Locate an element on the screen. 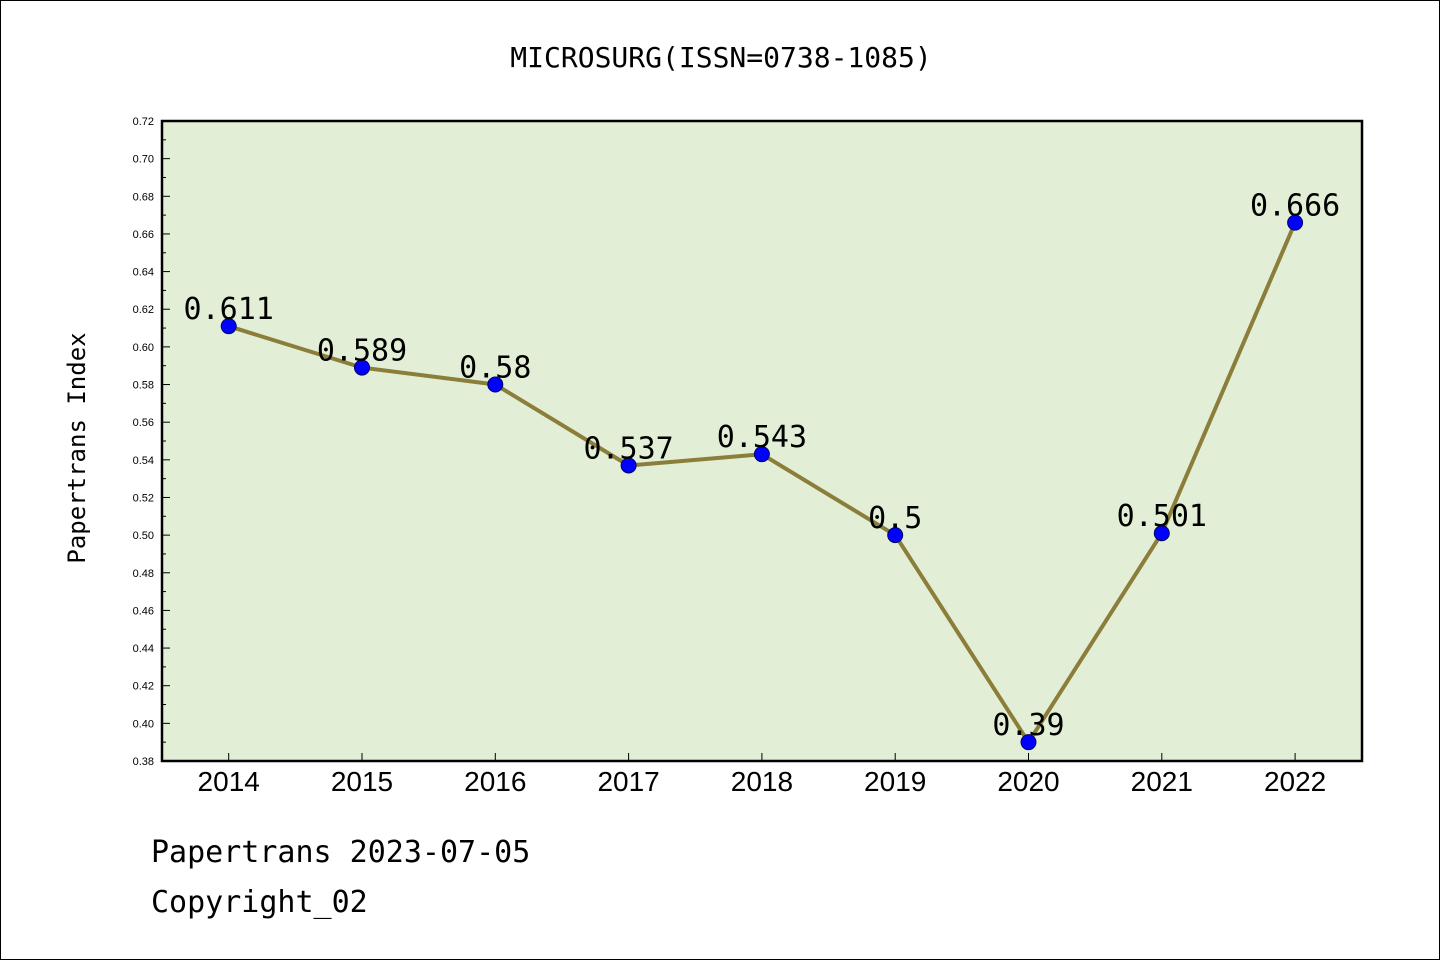  data-label: 0.58 is located at coordinates (495, 368).